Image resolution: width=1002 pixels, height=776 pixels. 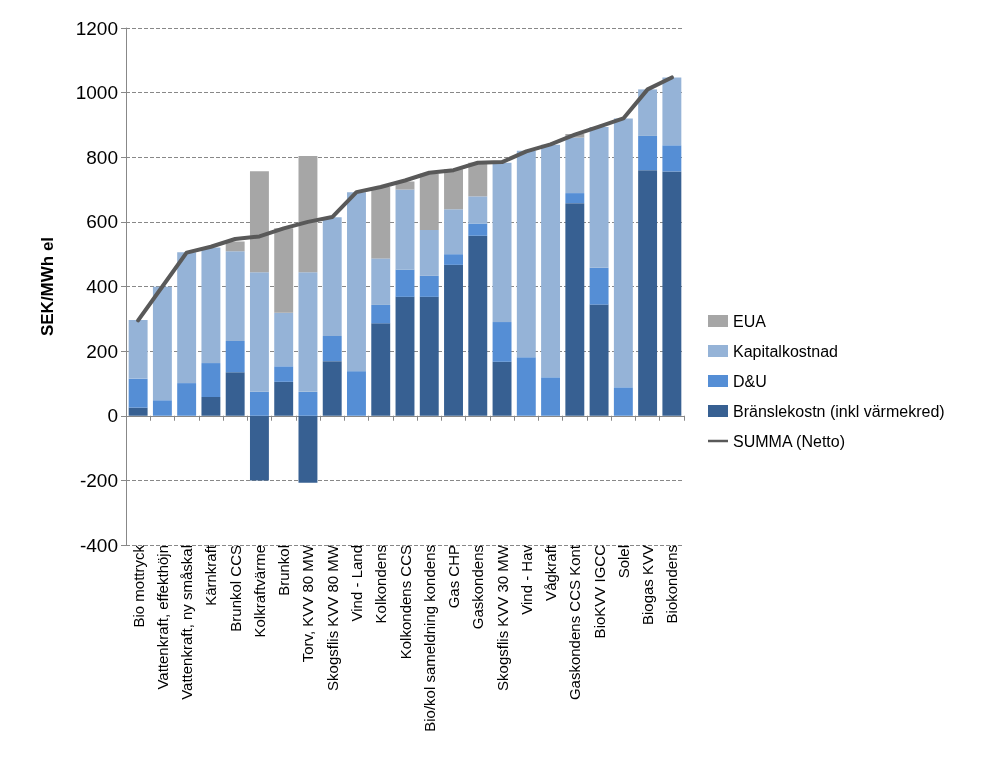 What do you see at coordinates (96, 93) in the screenshot?
I see `y-tick-label: 1000` at bounding box center [96, 93].